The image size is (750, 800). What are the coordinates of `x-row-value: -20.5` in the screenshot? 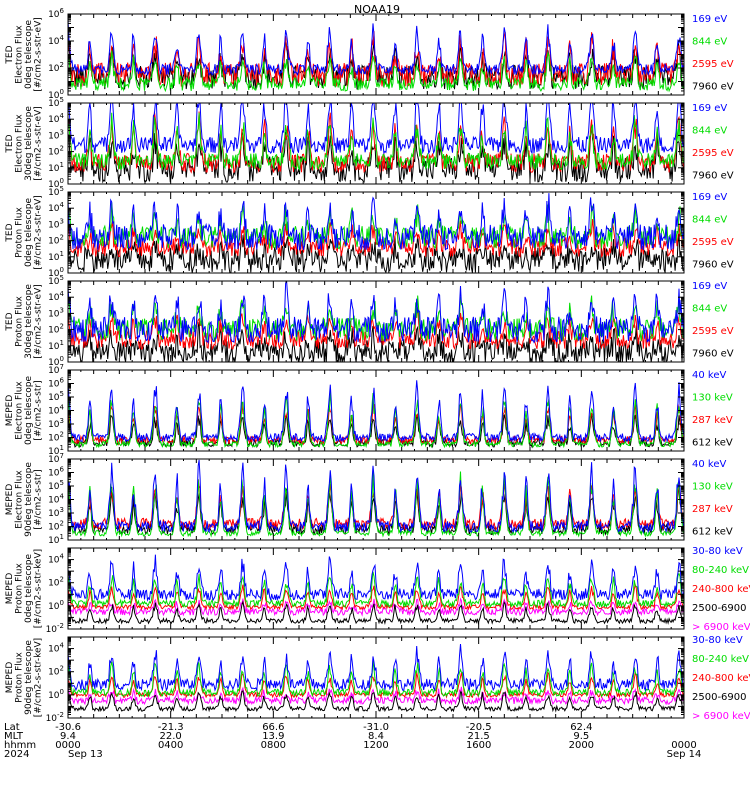 It's located at (479, 727).